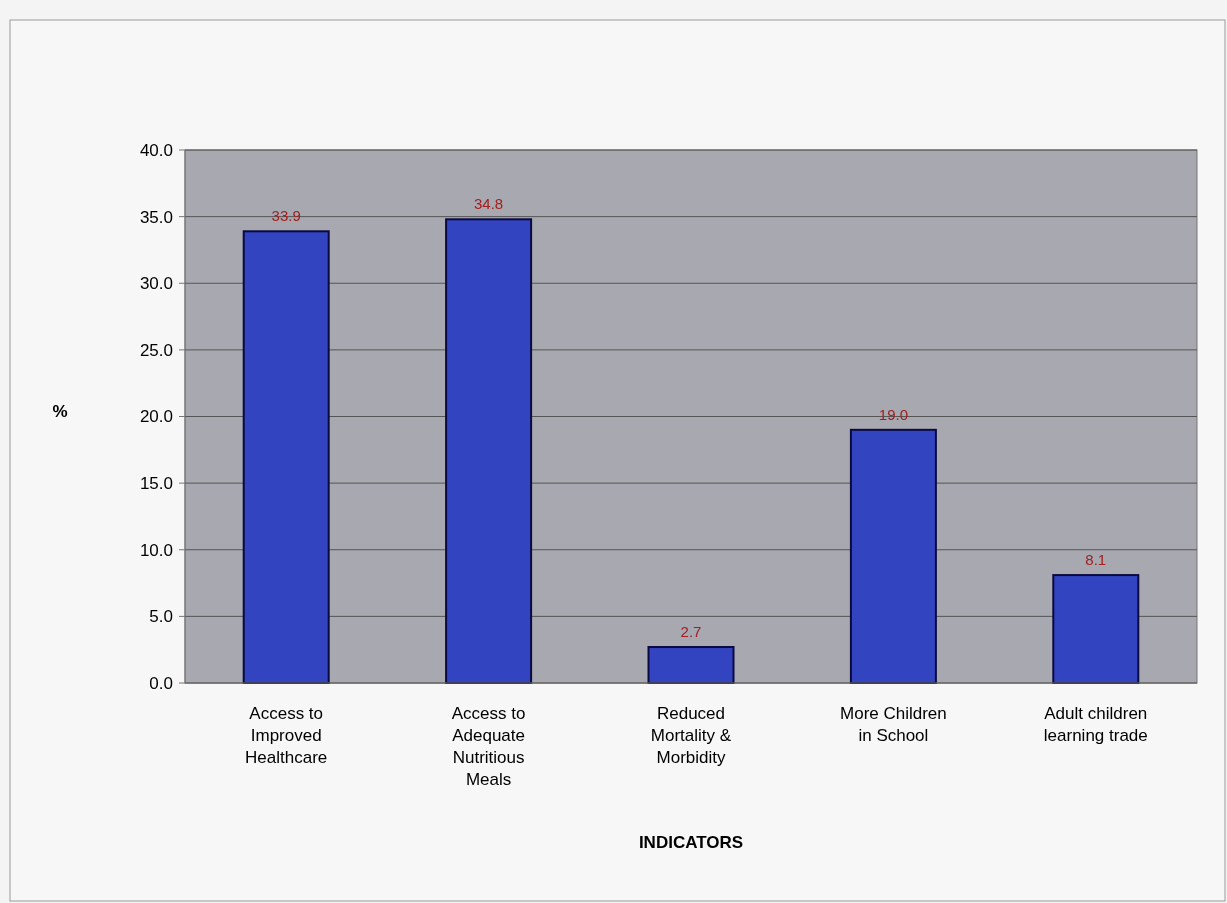 This screenshot has width=1227, height=903. Describe the element at coordinates (60, 411) in the screenshot. I see `y-axis-title: %` at that location.